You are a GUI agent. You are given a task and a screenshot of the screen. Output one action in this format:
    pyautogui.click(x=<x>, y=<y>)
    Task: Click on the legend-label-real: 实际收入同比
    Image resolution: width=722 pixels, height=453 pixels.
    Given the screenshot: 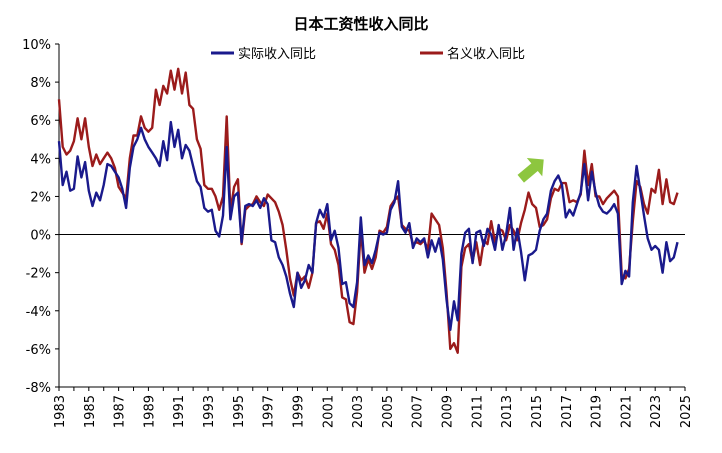 What is the action you would take?
    pyautogui.click(x=277, y=54)
    